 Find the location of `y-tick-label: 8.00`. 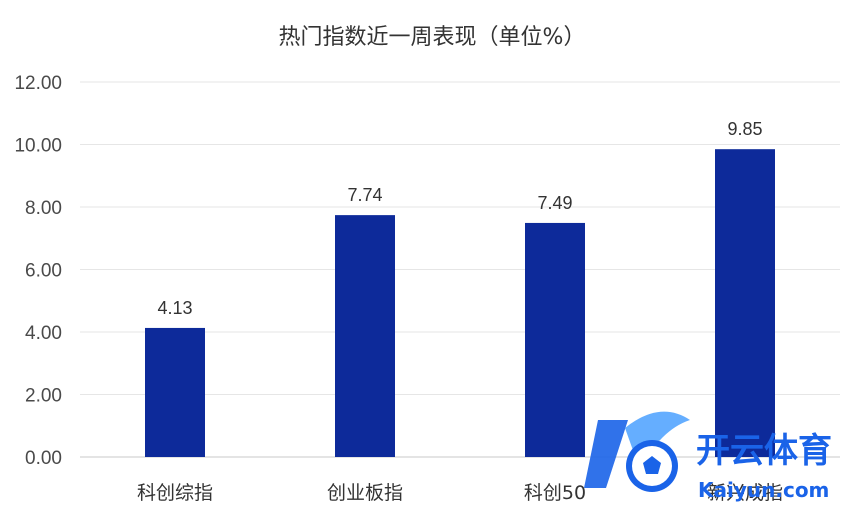

y-tick-label: 8.00 is located at coordinates (43, 208).